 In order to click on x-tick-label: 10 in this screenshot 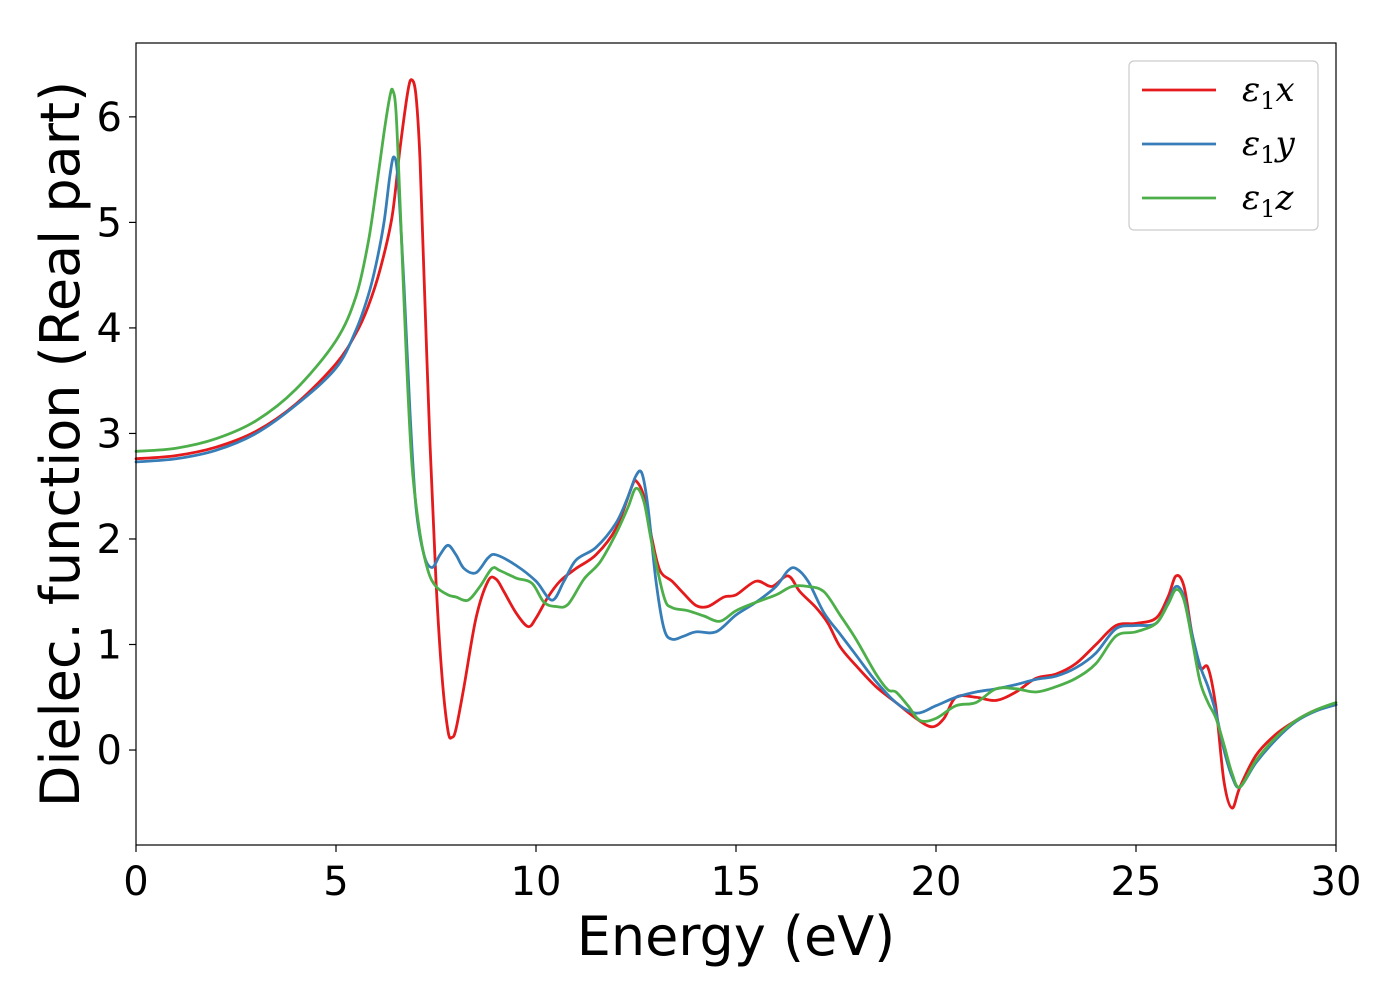, I will do `click(536, 882)`.